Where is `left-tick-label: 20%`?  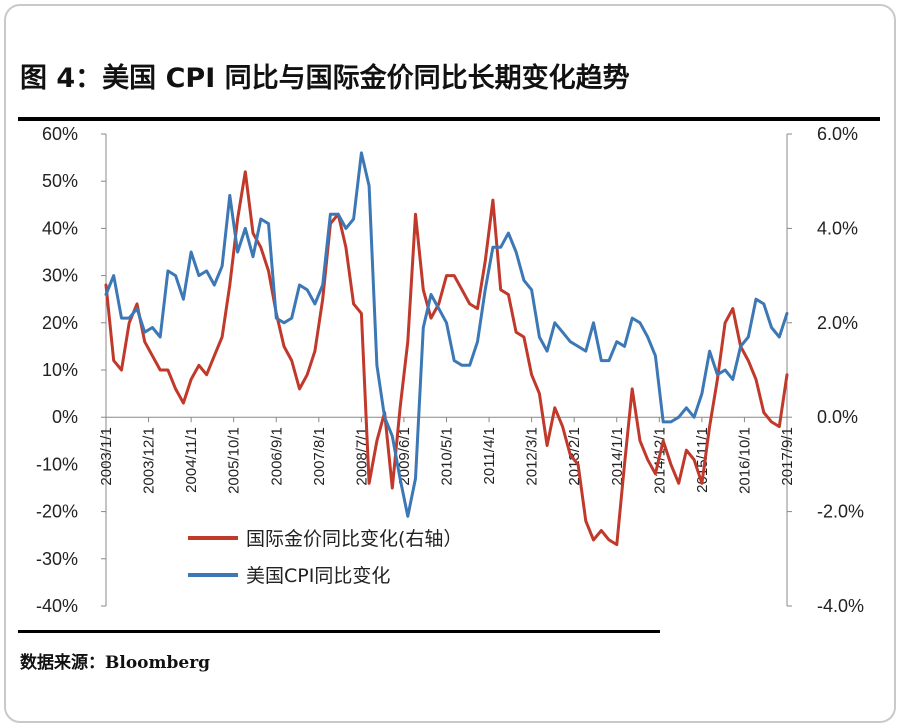
left-tick-label: 20% is located at coordinates (60, 323).